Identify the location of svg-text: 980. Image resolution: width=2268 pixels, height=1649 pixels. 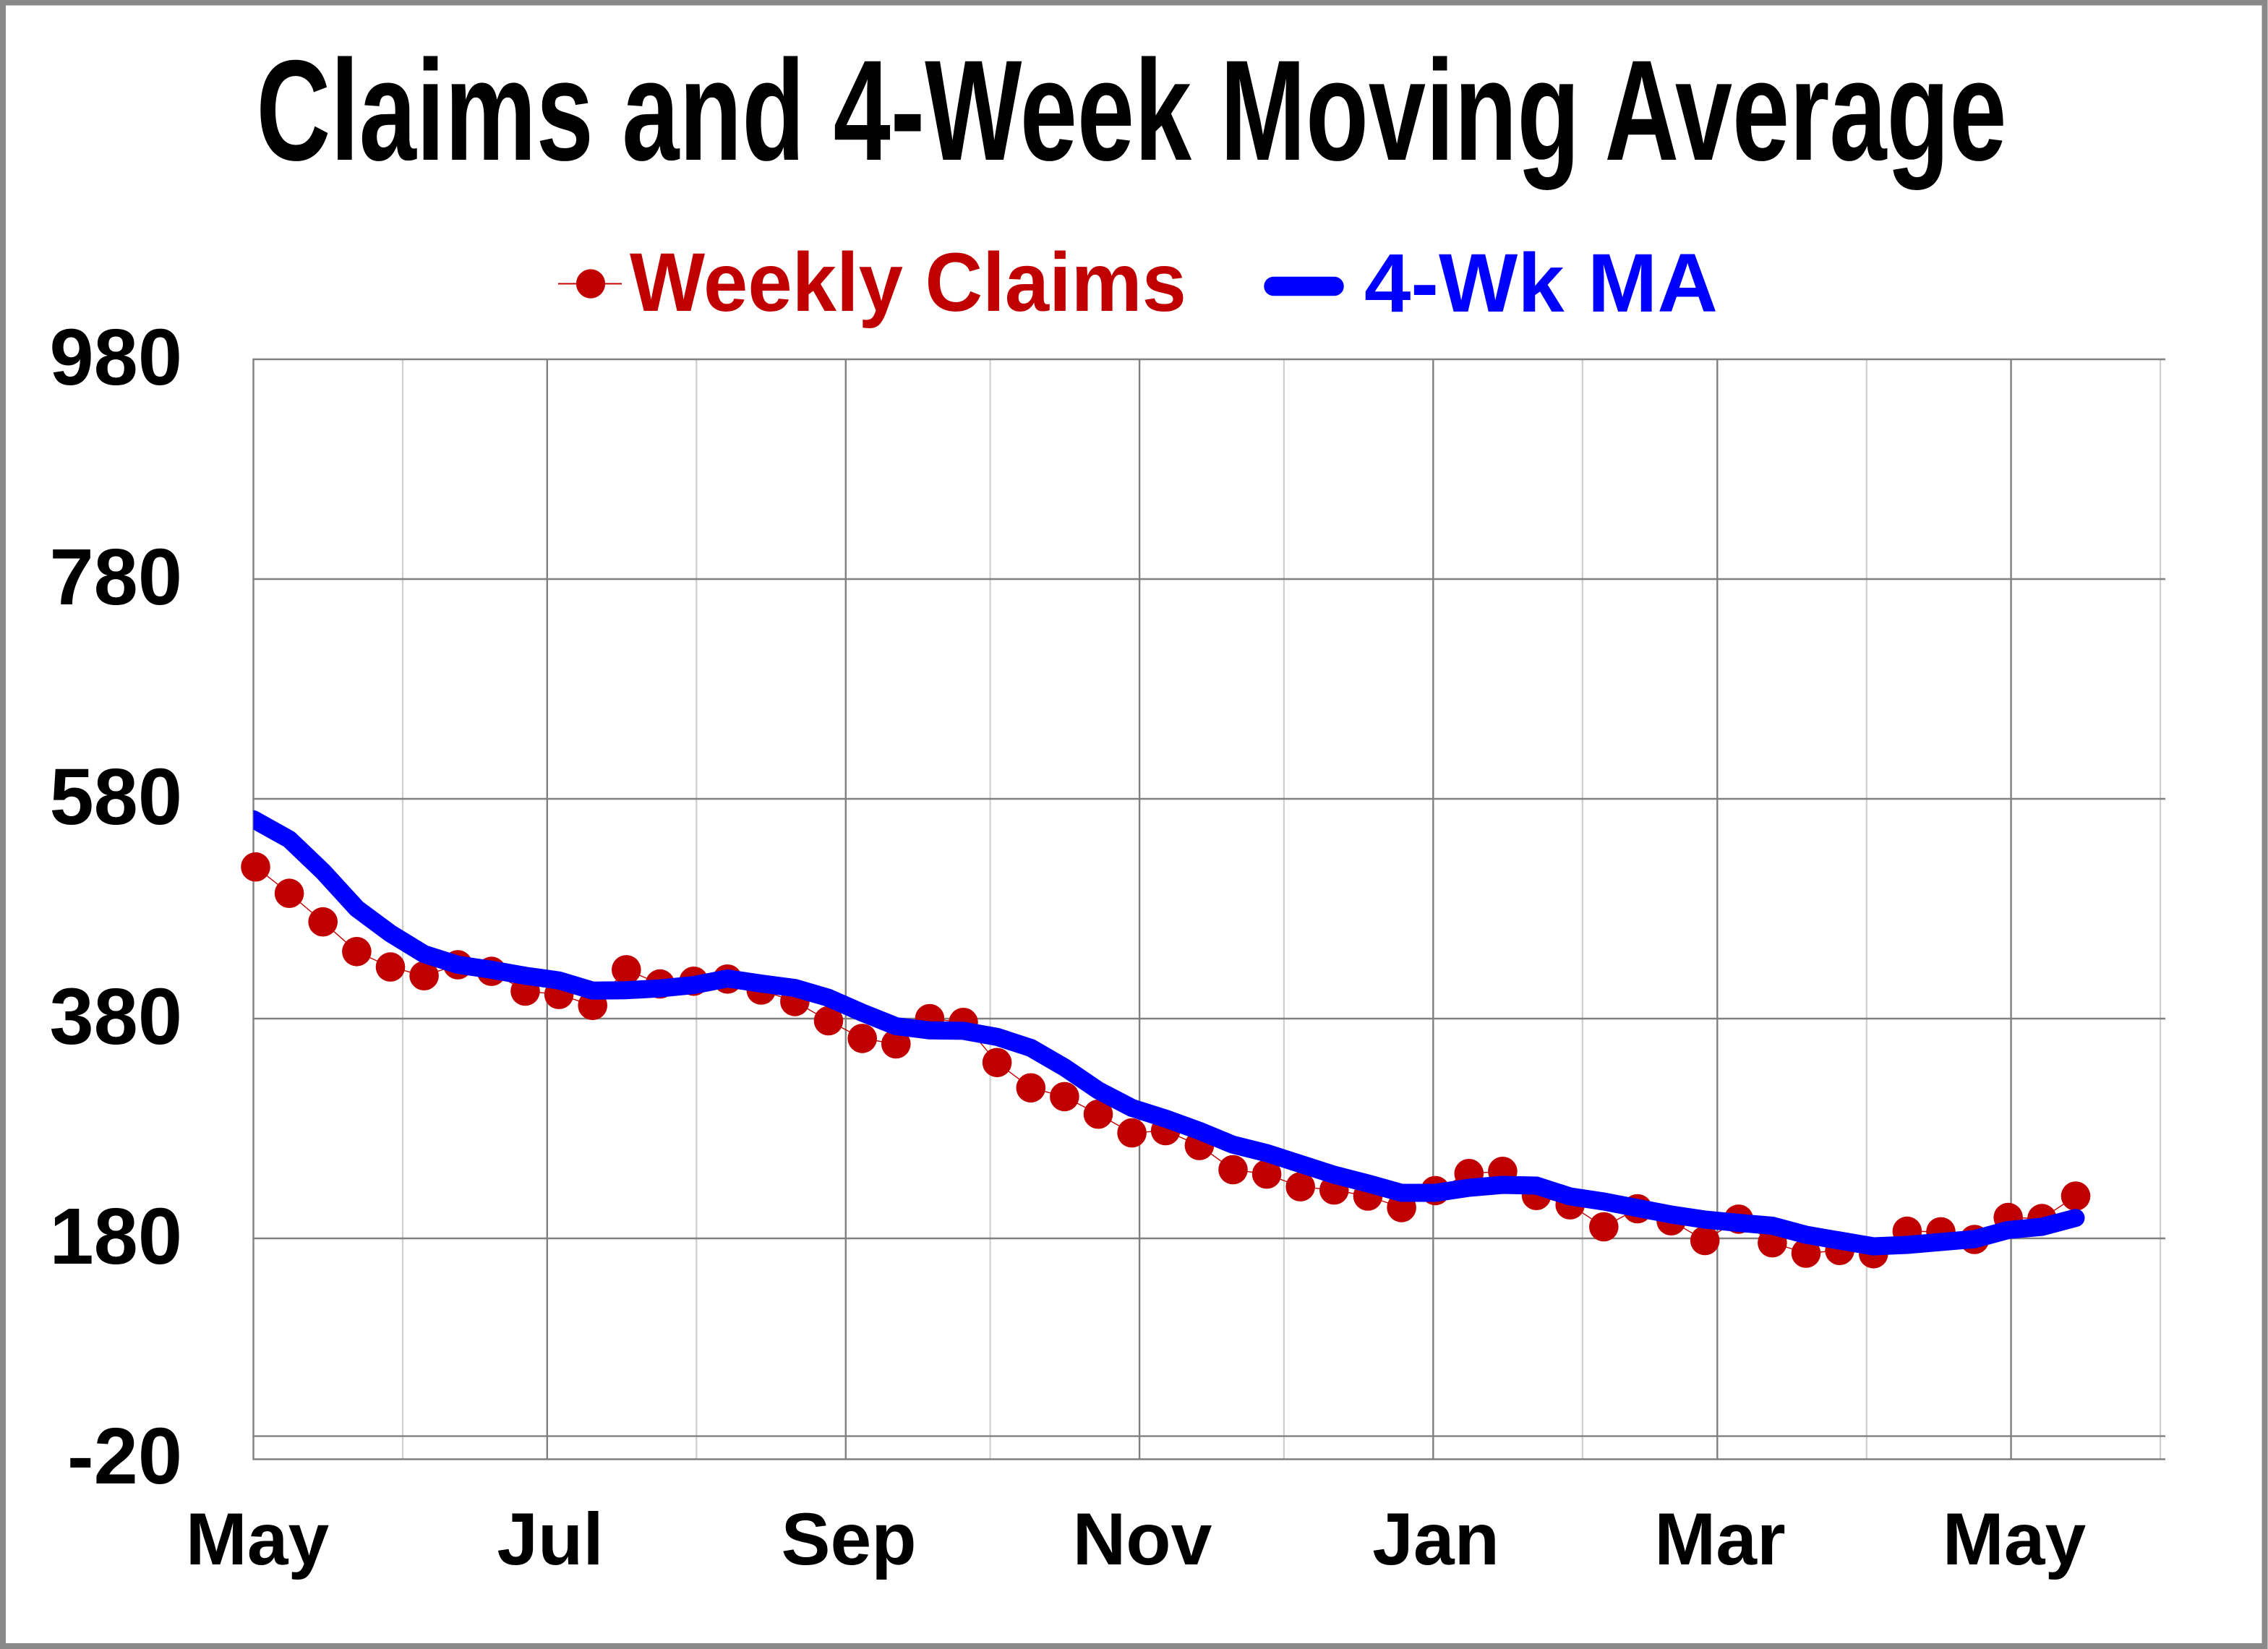
(115, 357).